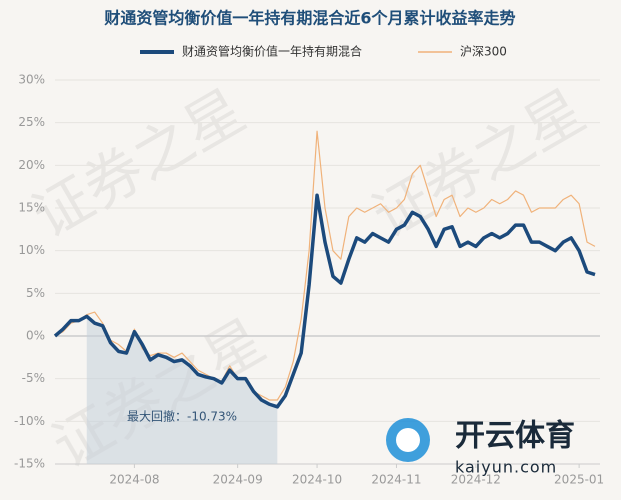 The height and width of the screenshot is (500, 621). What do you see at coordinates (317, 480) in the screenshot?
I see `x-tick-label: 2024-10` at bounding box center [317, 480].